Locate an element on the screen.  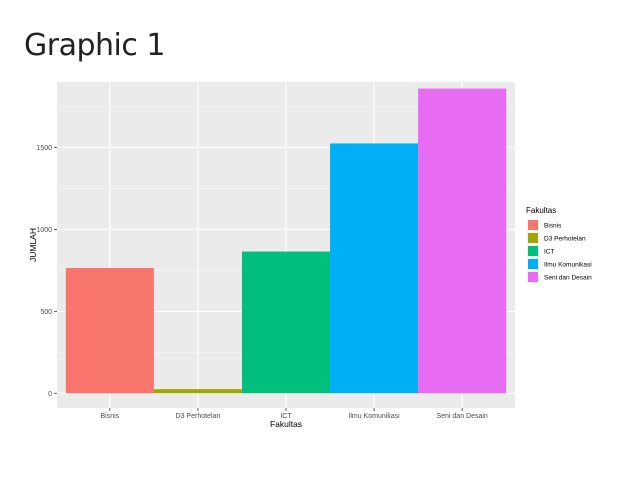
y-tick-label: 1500 is located at coordinates (44, 148).